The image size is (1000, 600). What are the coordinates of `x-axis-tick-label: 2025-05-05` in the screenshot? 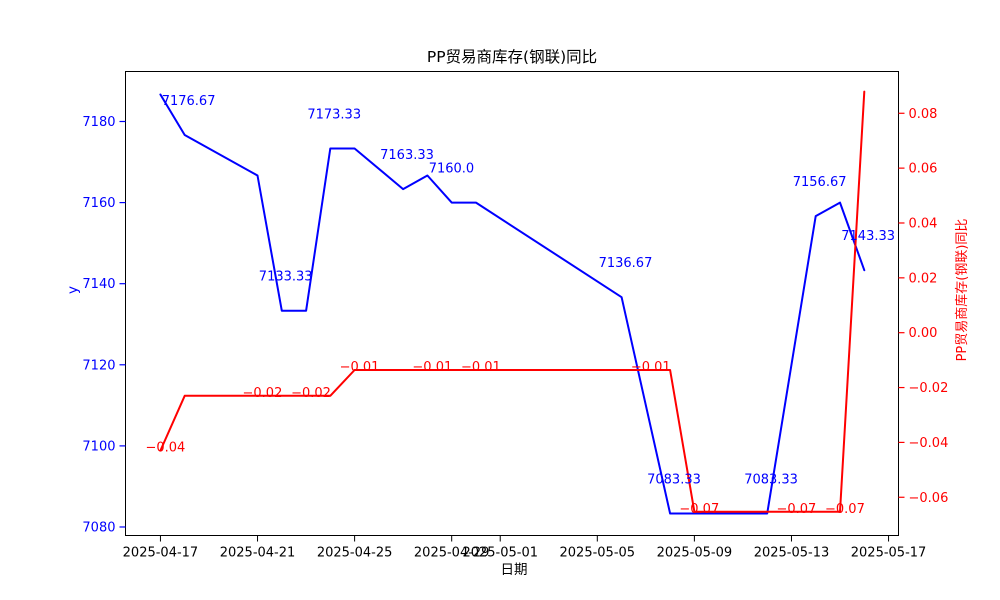 It's located at (598, 553).